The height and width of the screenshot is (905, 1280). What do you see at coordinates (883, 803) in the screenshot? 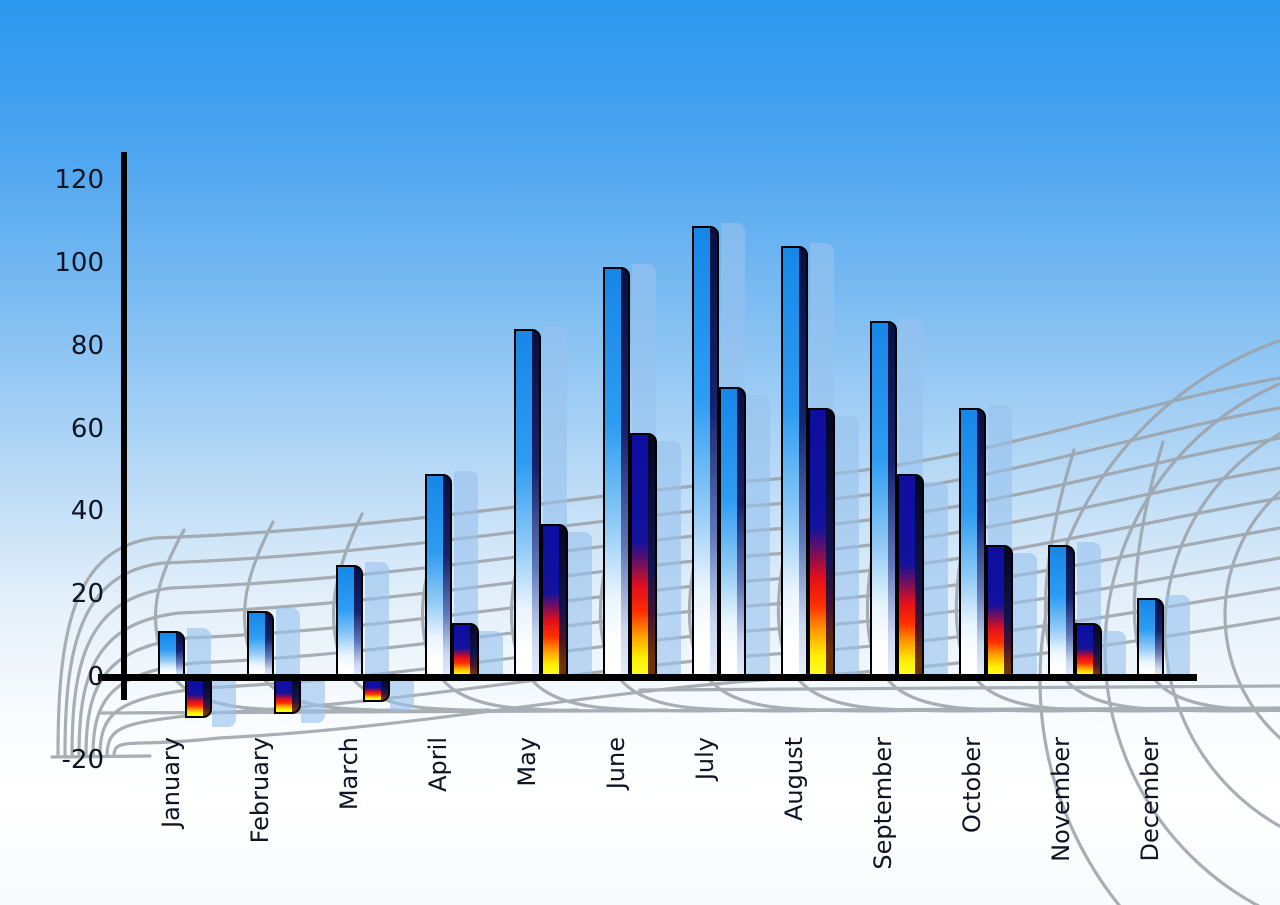
I see `x-axis-label-september: September` at bounding box center [883, 803].